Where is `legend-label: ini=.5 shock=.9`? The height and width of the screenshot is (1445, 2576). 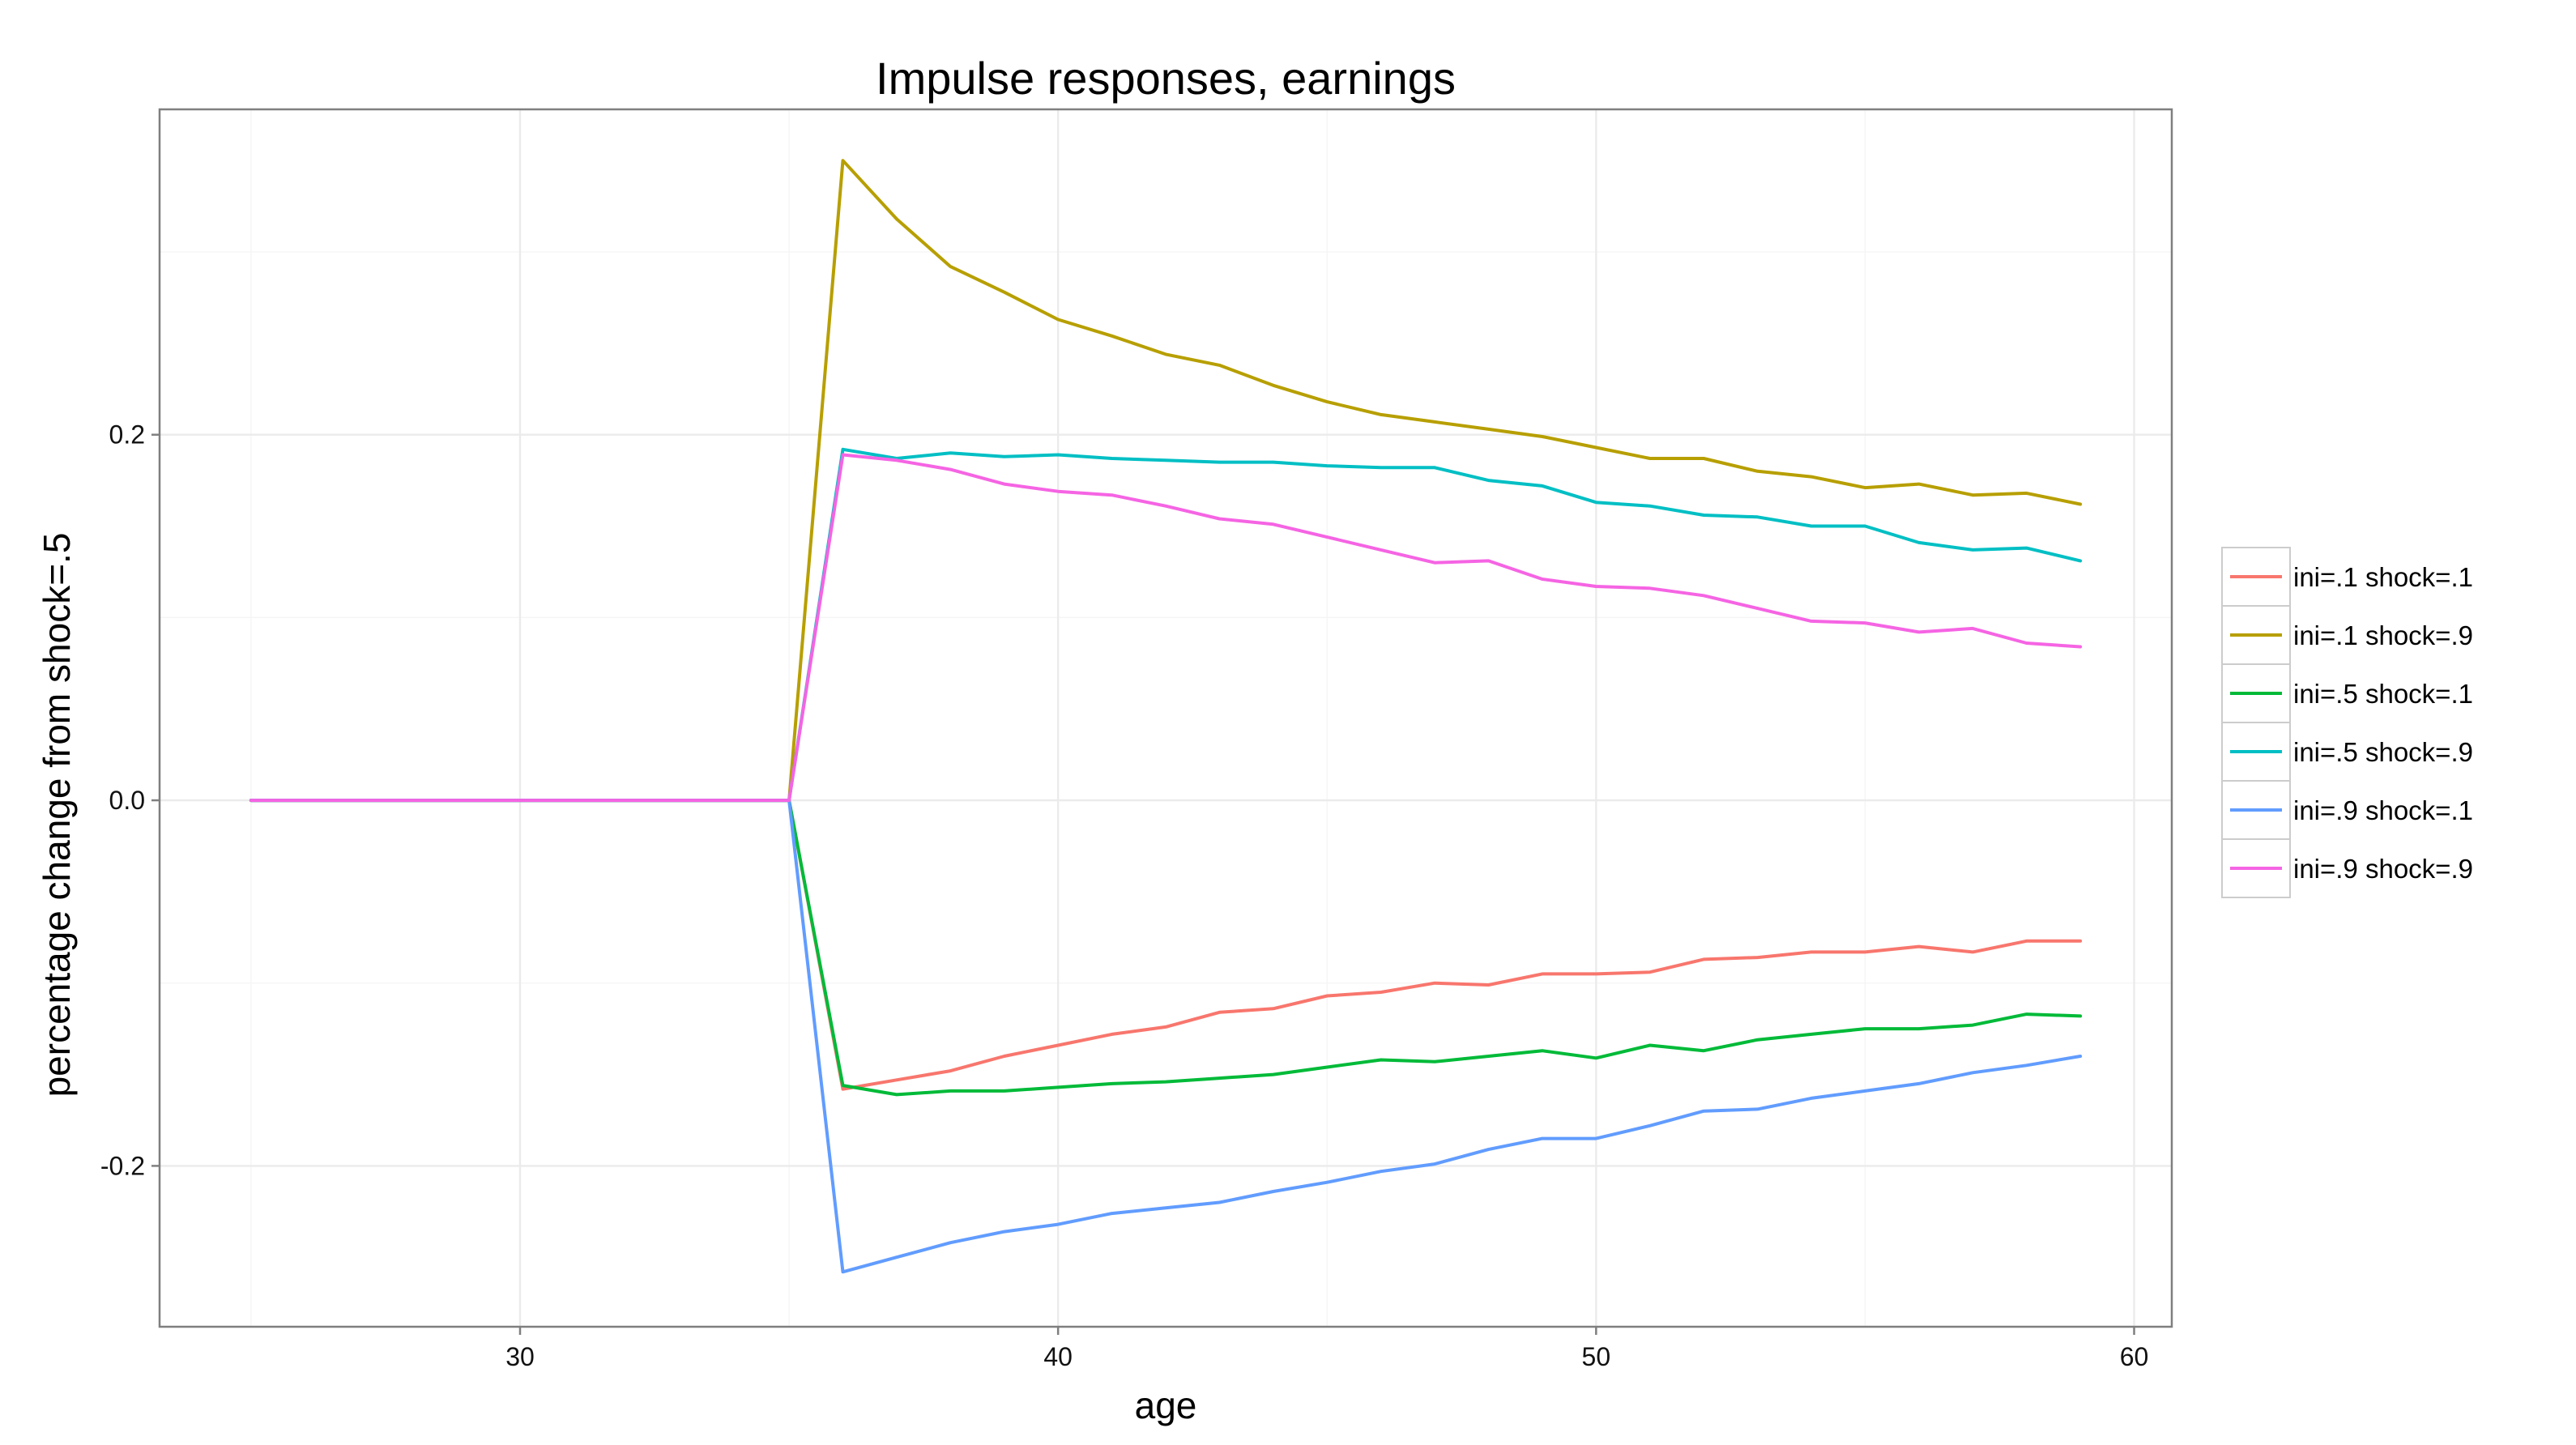
legend-label: ini=.5 shock=.9 is located at coordinates (2383, 752).